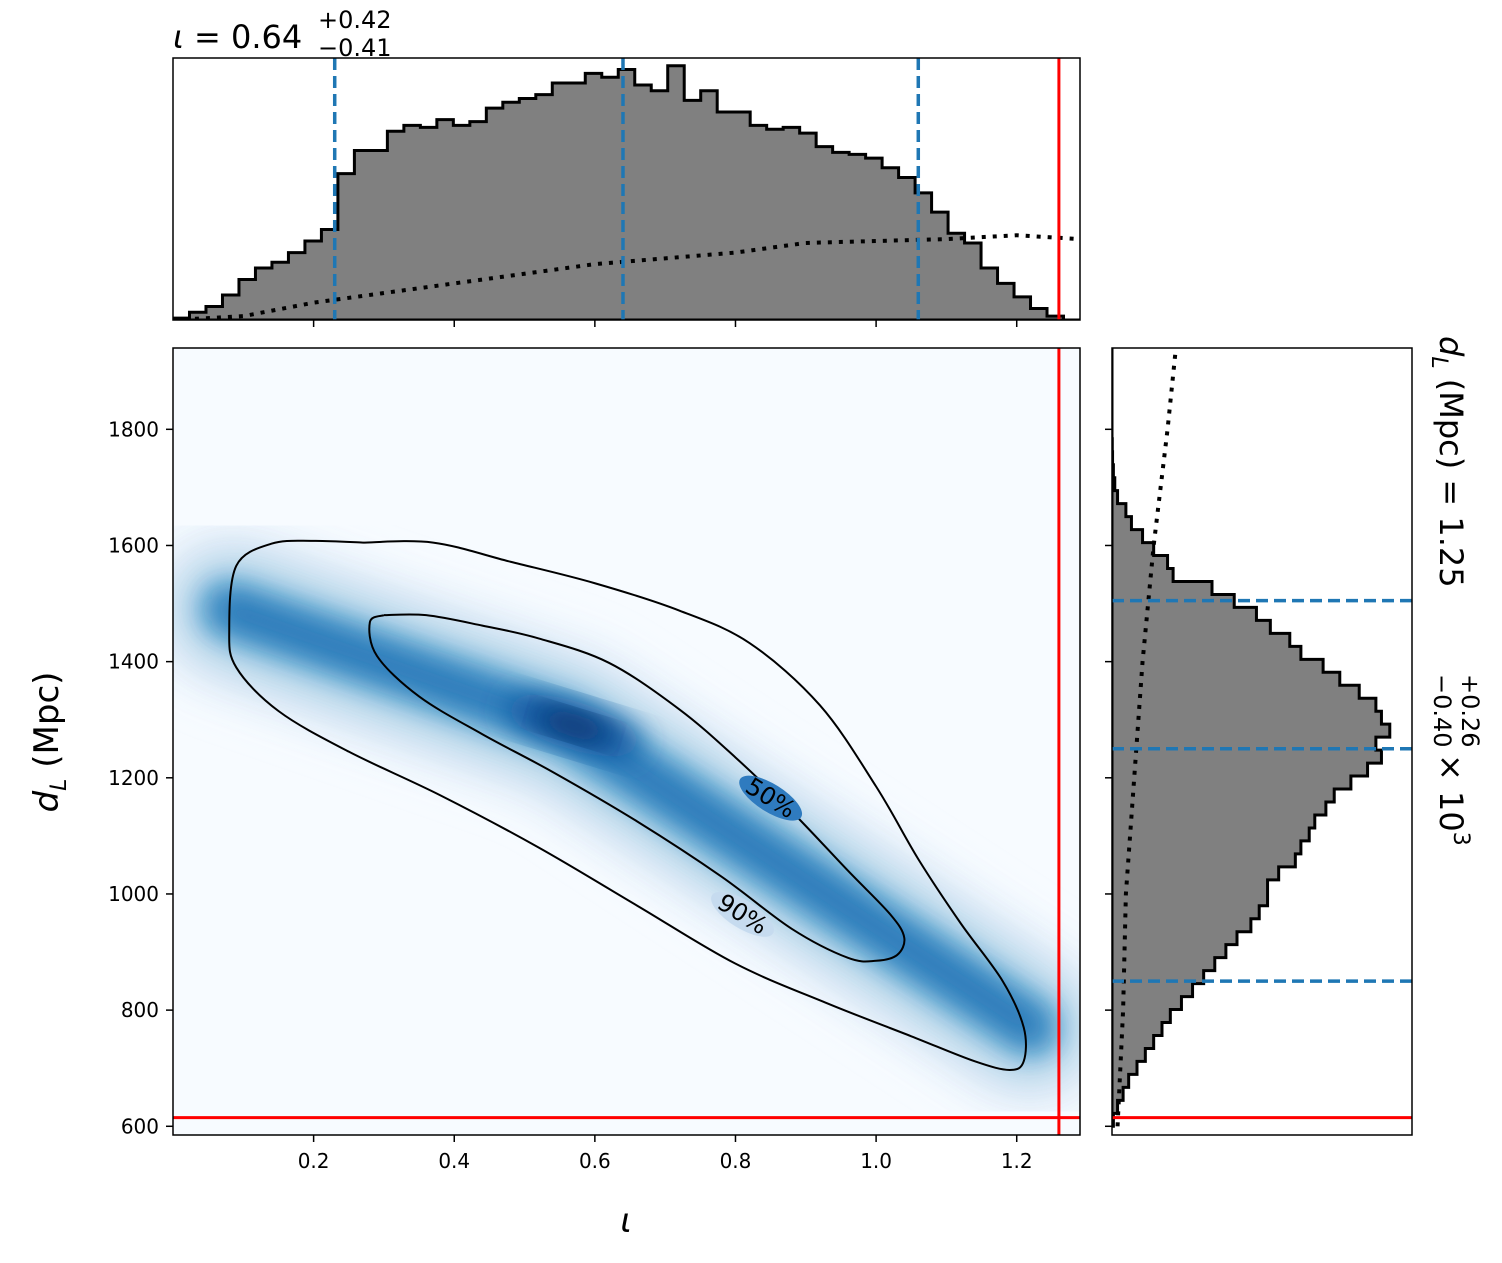 This screenshot has width=1502, height=1263. Describe the element at coordinates (876, 1161) in the screenshot. I see `x-tick-label-4: 1.0` at that location.